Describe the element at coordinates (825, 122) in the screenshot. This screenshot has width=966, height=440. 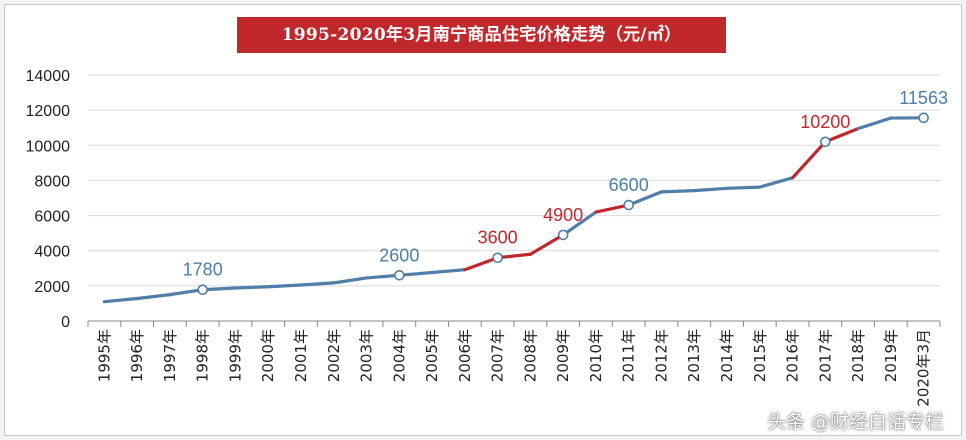
I see `data-label: 10200` at that location.